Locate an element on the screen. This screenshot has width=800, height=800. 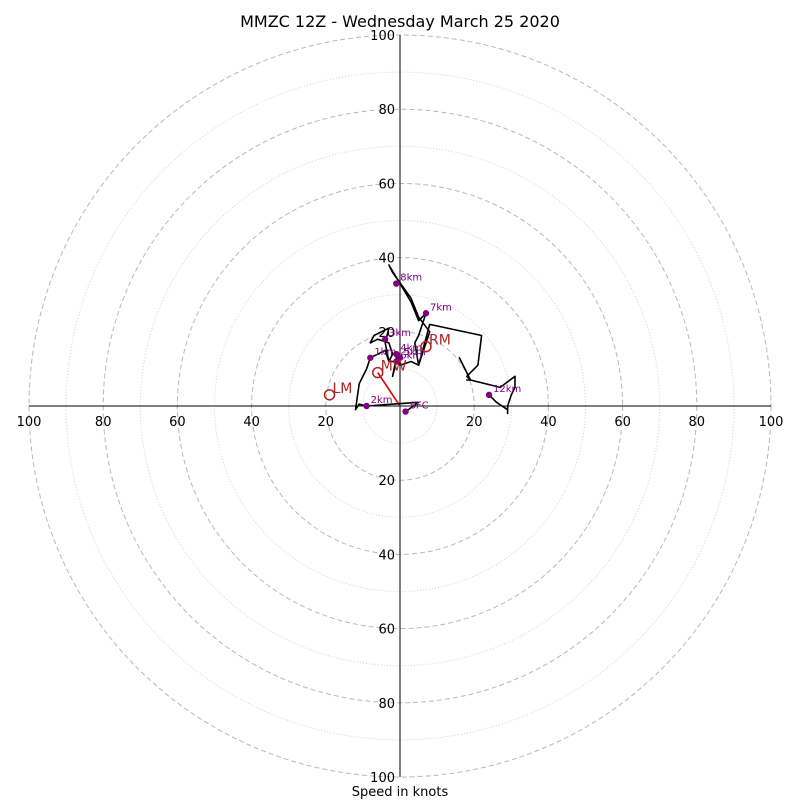
chart-title: MMZC 12Z - Wednesday March 25 2020 is located at coordinates (400, 21).